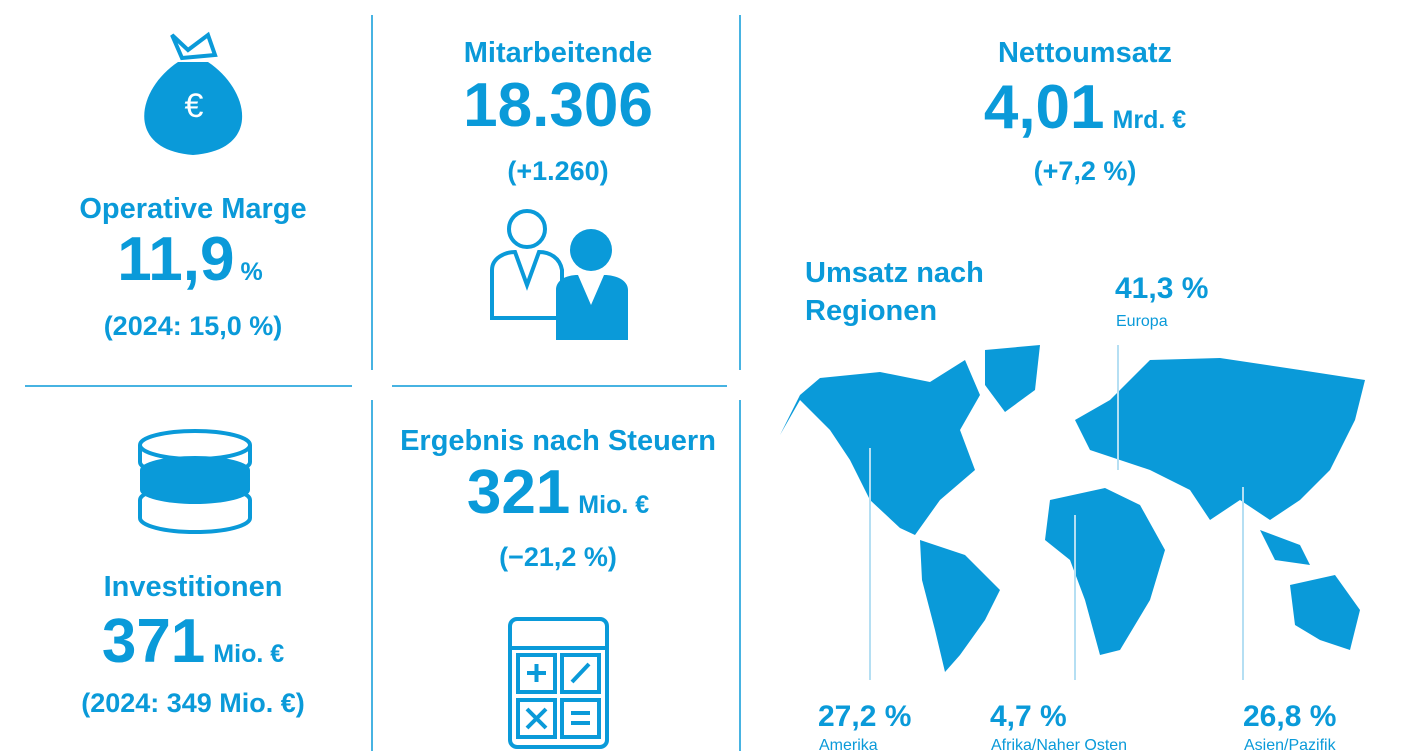  What do you see at coordinates (252, 272) in the screenshot?
I see `unit: %` at bounding box center [252, 272].